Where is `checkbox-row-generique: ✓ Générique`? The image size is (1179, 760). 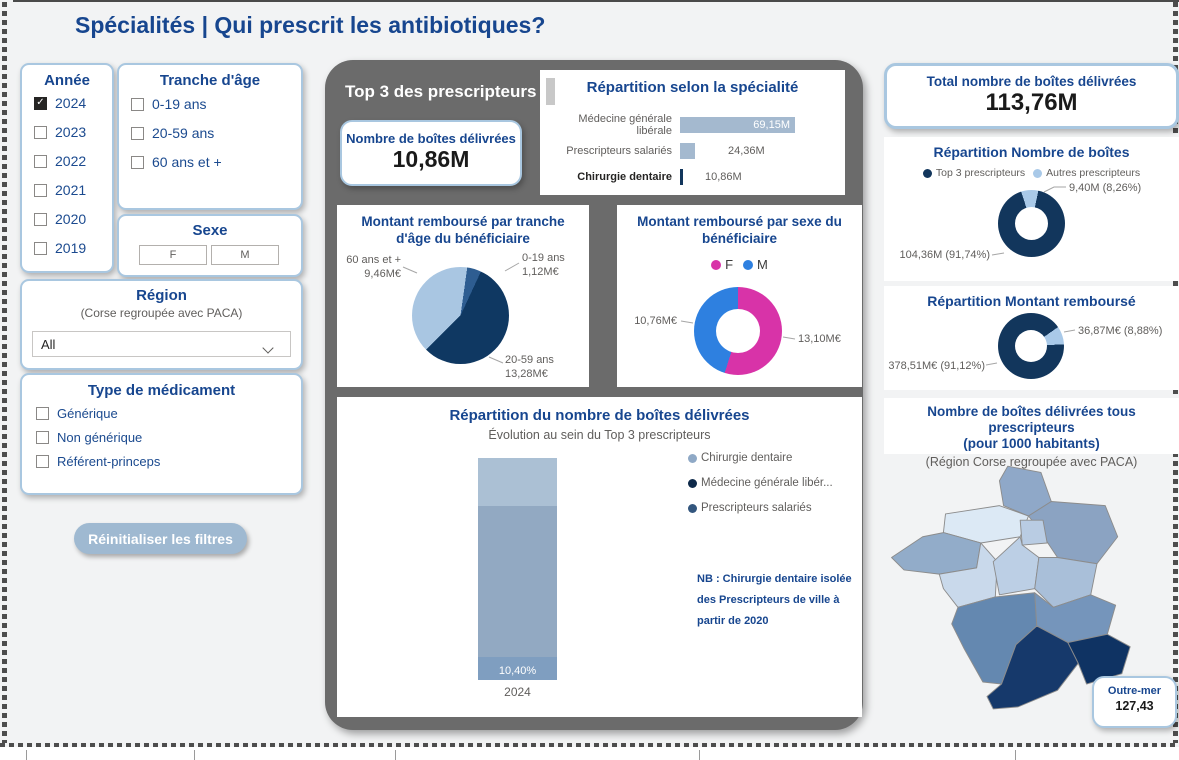
checkbox-row-generique: ✓ Générique is located at coordinates (77, 413).